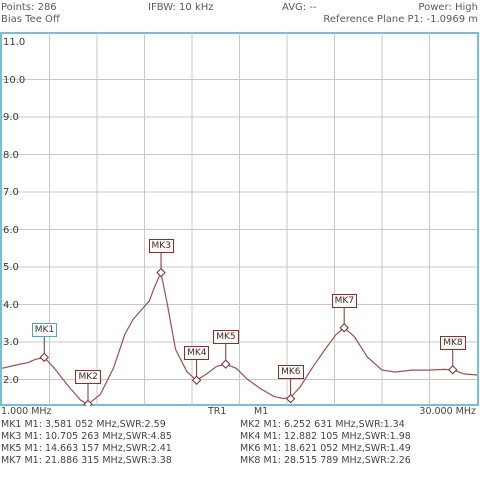 This screenshot has height=480, width=480. Describe the element at coordinates (447, 411) in the screenshot. I see `x-stop-label: 30.000 MHz` at that location.